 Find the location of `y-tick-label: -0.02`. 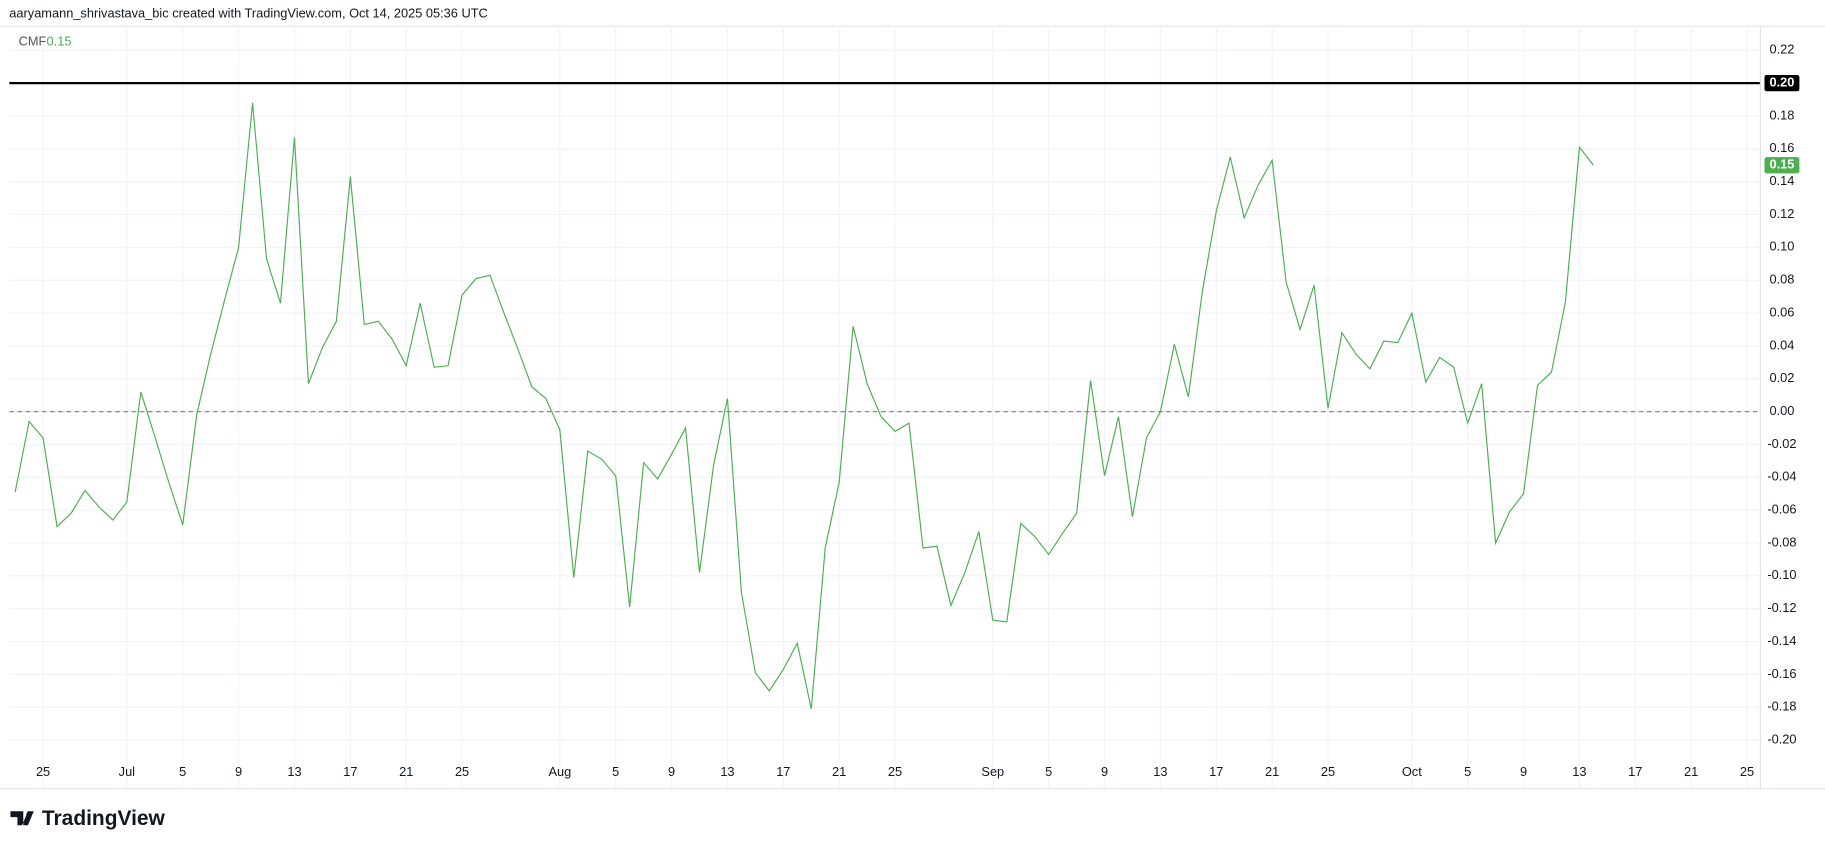

y-tick-label: -0.02 is located at coordinates (1781, 443).